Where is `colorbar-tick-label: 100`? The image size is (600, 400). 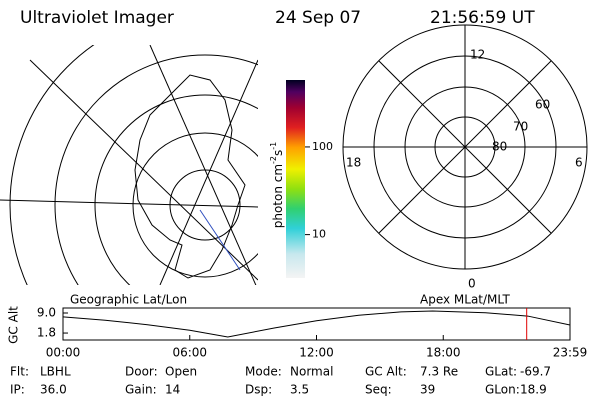
colorbar-tick-label: 100 is located at coordinates (322, 146).